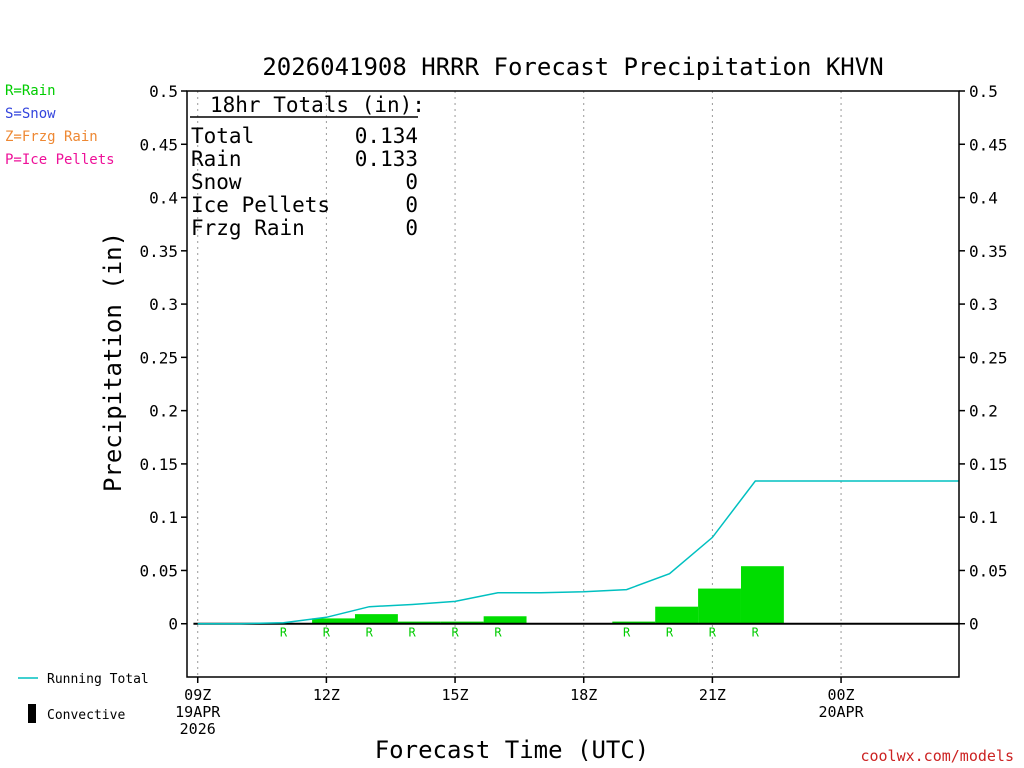 This screenshot has height=768, width=1024. Describe the element at coordinates (163, 91) in the screenshot. I see `y-tick-label-left: 0.5` at that location.